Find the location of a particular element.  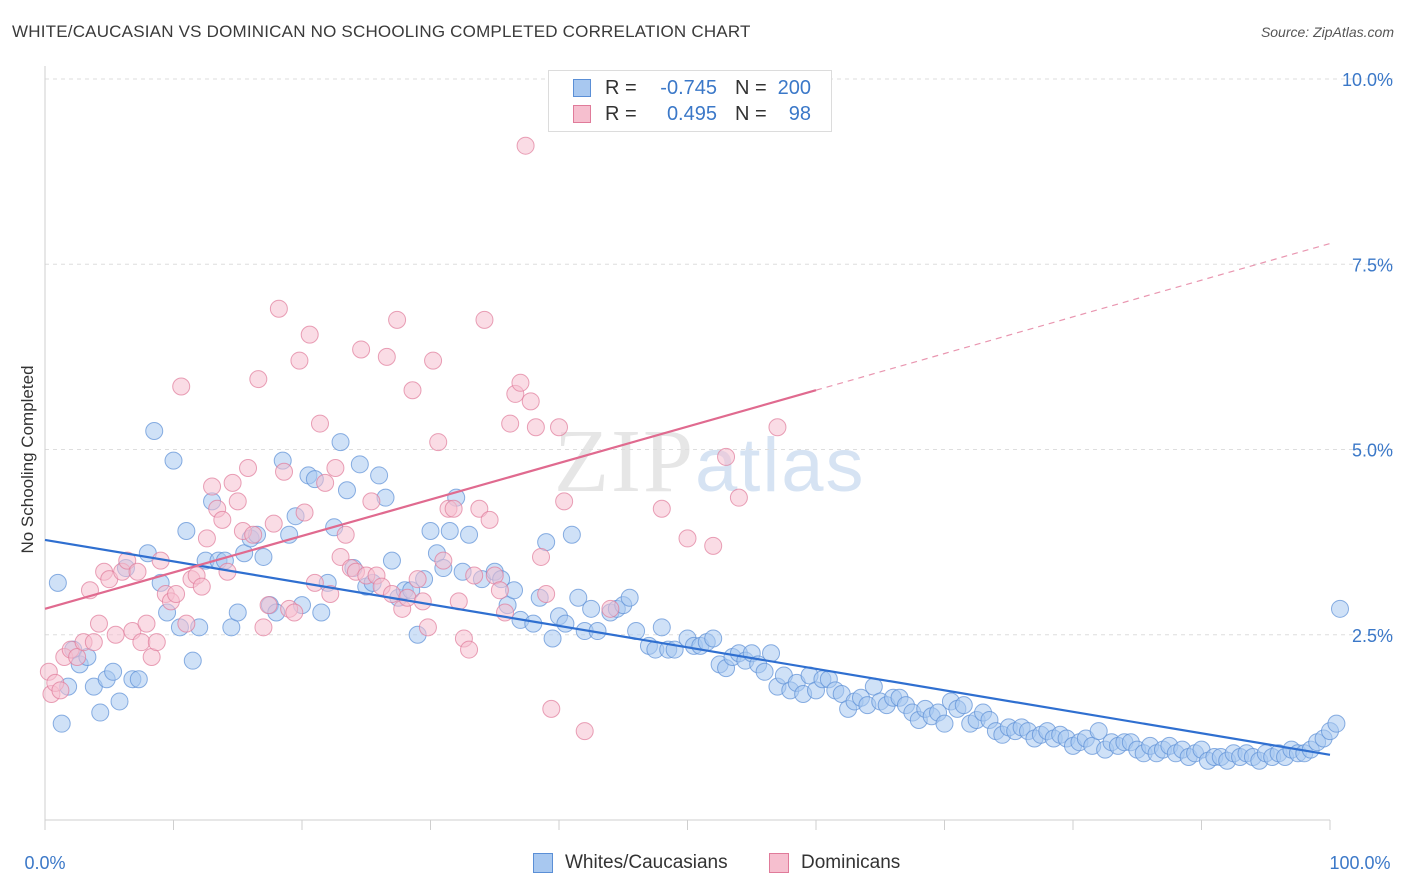

watermark-zip: ZIP is located at coordinates (624, 461).